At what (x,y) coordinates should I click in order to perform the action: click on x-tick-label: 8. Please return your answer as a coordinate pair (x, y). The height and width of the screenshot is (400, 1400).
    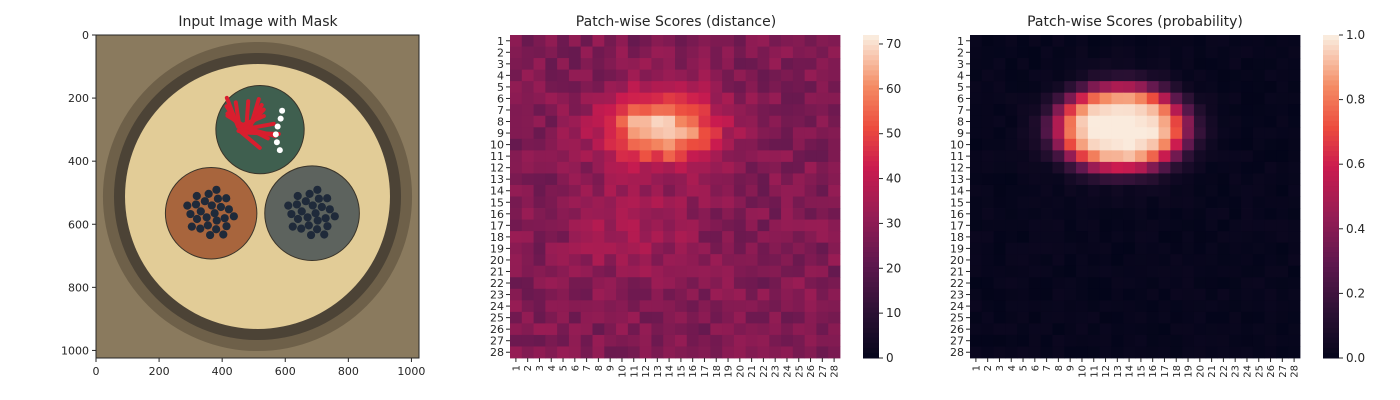
    Looking at the image, I should click on (1059, 368).